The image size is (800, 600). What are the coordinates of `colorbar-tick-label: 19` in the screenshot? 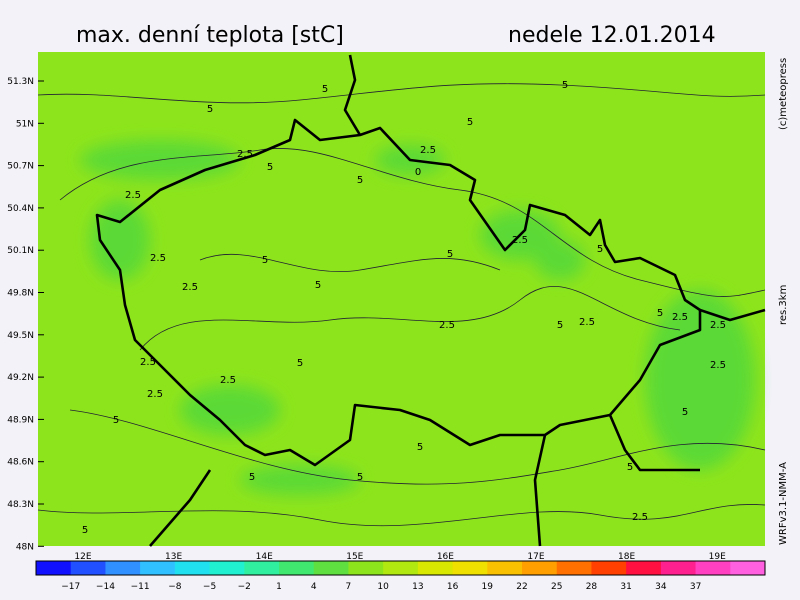 It's located at (488, 587).